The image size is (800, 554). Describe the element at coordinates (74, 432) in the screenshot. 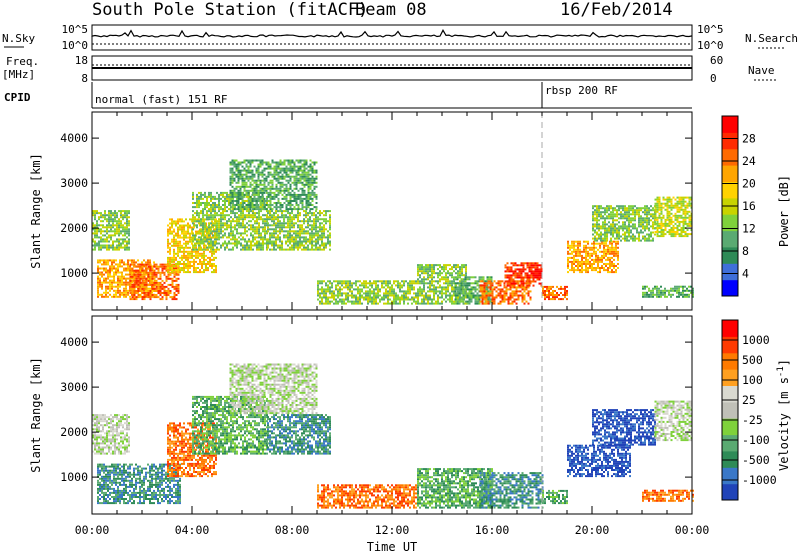

I see `velocity-ytick: 2000` at that location.